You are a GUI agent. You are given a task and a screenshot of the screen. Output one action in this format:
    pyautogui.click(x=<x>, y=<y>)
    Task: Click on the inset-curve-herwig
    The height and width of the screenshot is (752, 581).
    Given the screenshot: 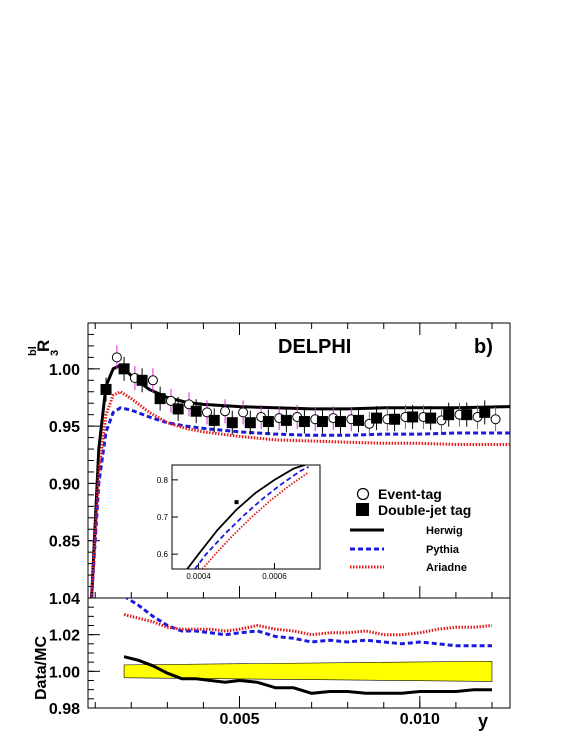 What is the action you would take?
    pyautogui.click(x=246, y=517)
    